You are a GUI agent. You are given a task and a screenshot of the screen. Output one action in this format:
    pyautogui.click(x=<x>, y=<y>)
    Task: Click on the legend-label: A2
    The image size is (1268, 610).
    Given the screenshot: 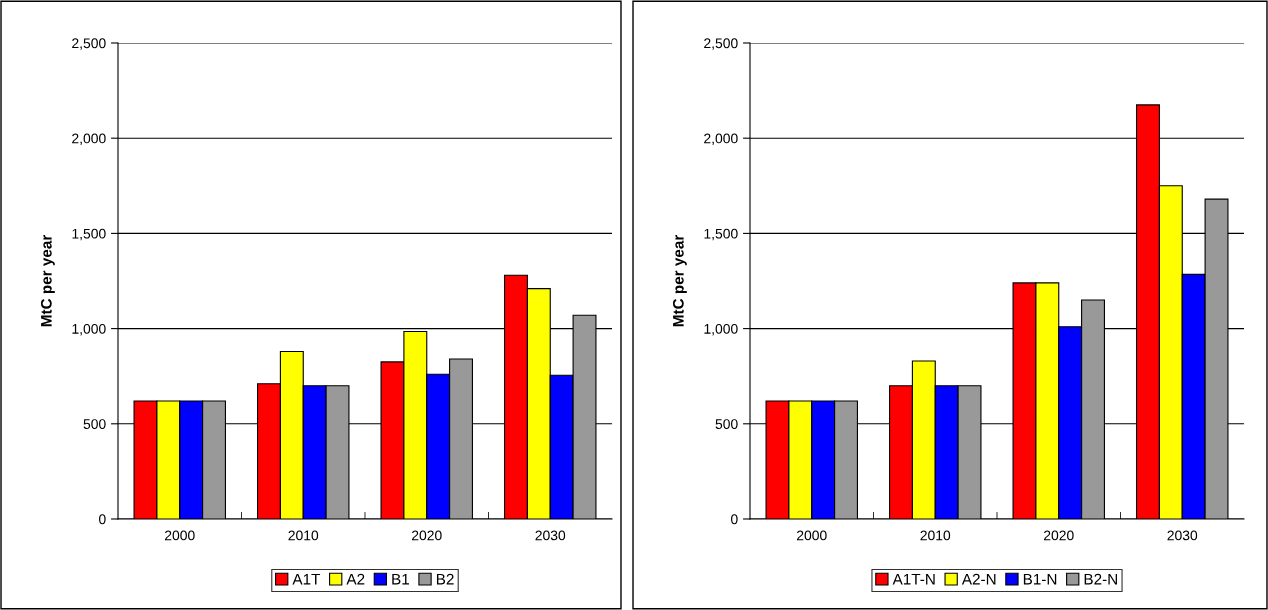 What is the action you would take?
    pyautogui.click(x=355, y=579)
    